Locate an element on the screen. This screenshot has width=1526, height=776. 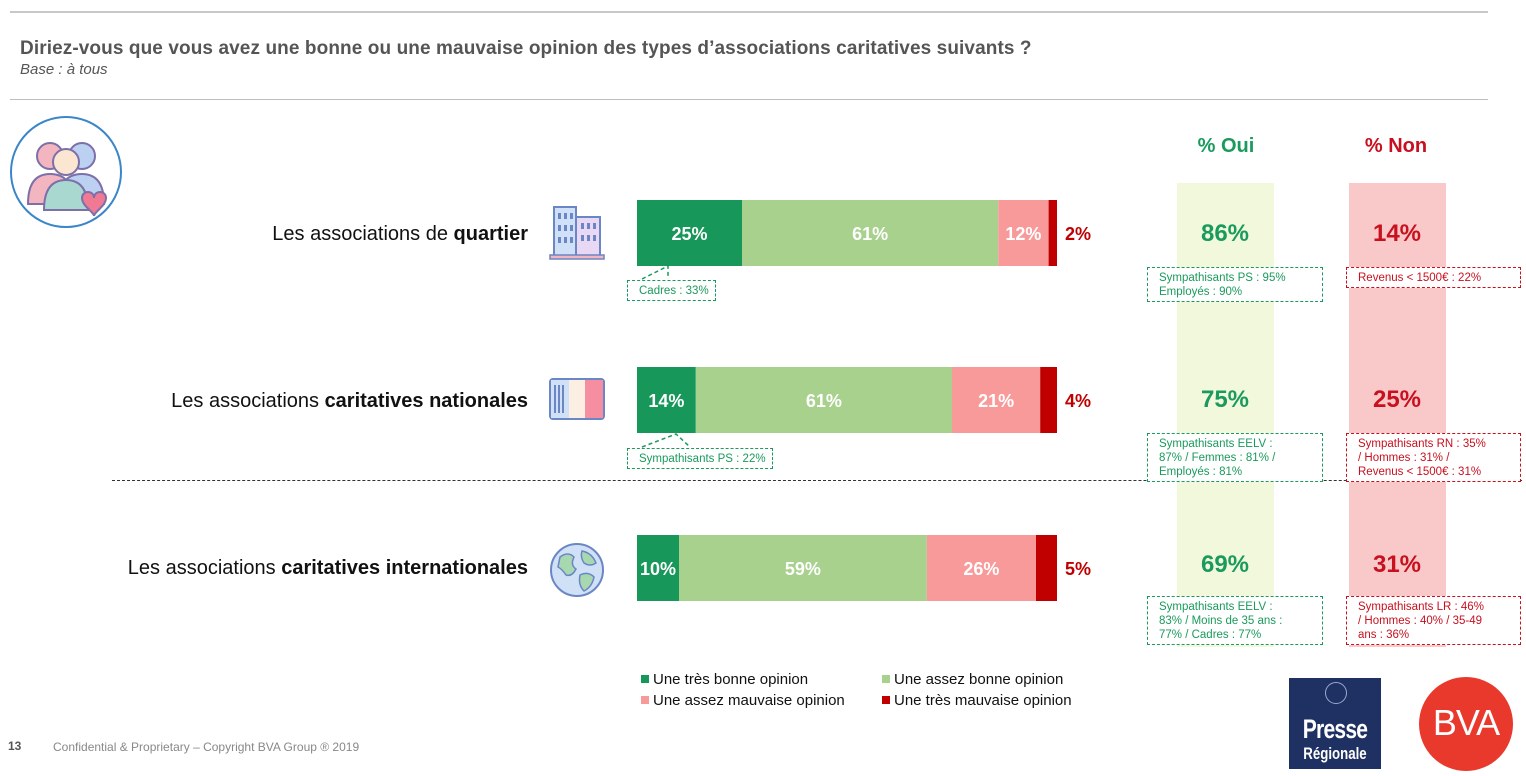
bar-value-label-0-2: 12% is located at coordinates (1023, 234).